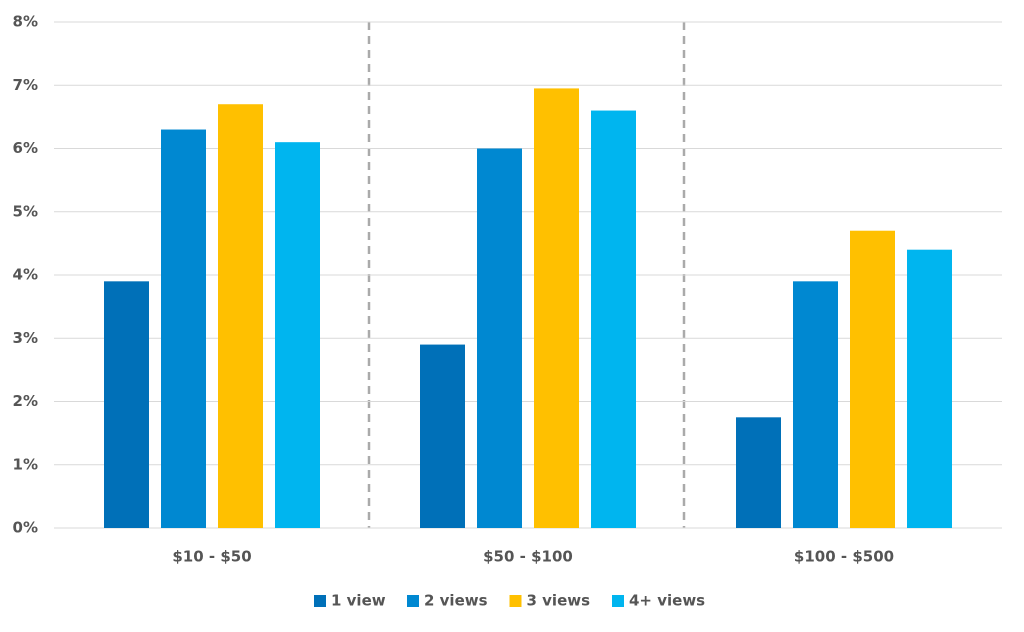 The height and width of the screenshot is (632, 1024). What do you see at coordinates (358, 601) in the screenshot?
I see `legend-label: 1 view` at bounding box center [358, 601].